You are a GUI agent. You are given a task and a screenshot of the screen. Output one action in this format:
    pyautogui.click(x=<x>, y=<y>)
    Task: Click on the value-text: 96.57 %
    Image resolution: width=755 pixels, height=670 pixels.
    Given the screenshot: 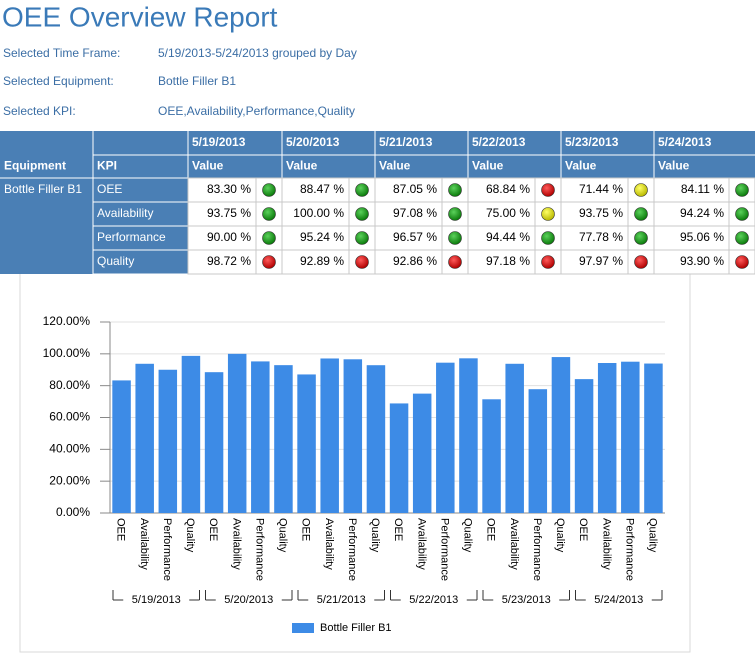 What is the action you would take?
    pyautogui.click(x=415, y=237)
    